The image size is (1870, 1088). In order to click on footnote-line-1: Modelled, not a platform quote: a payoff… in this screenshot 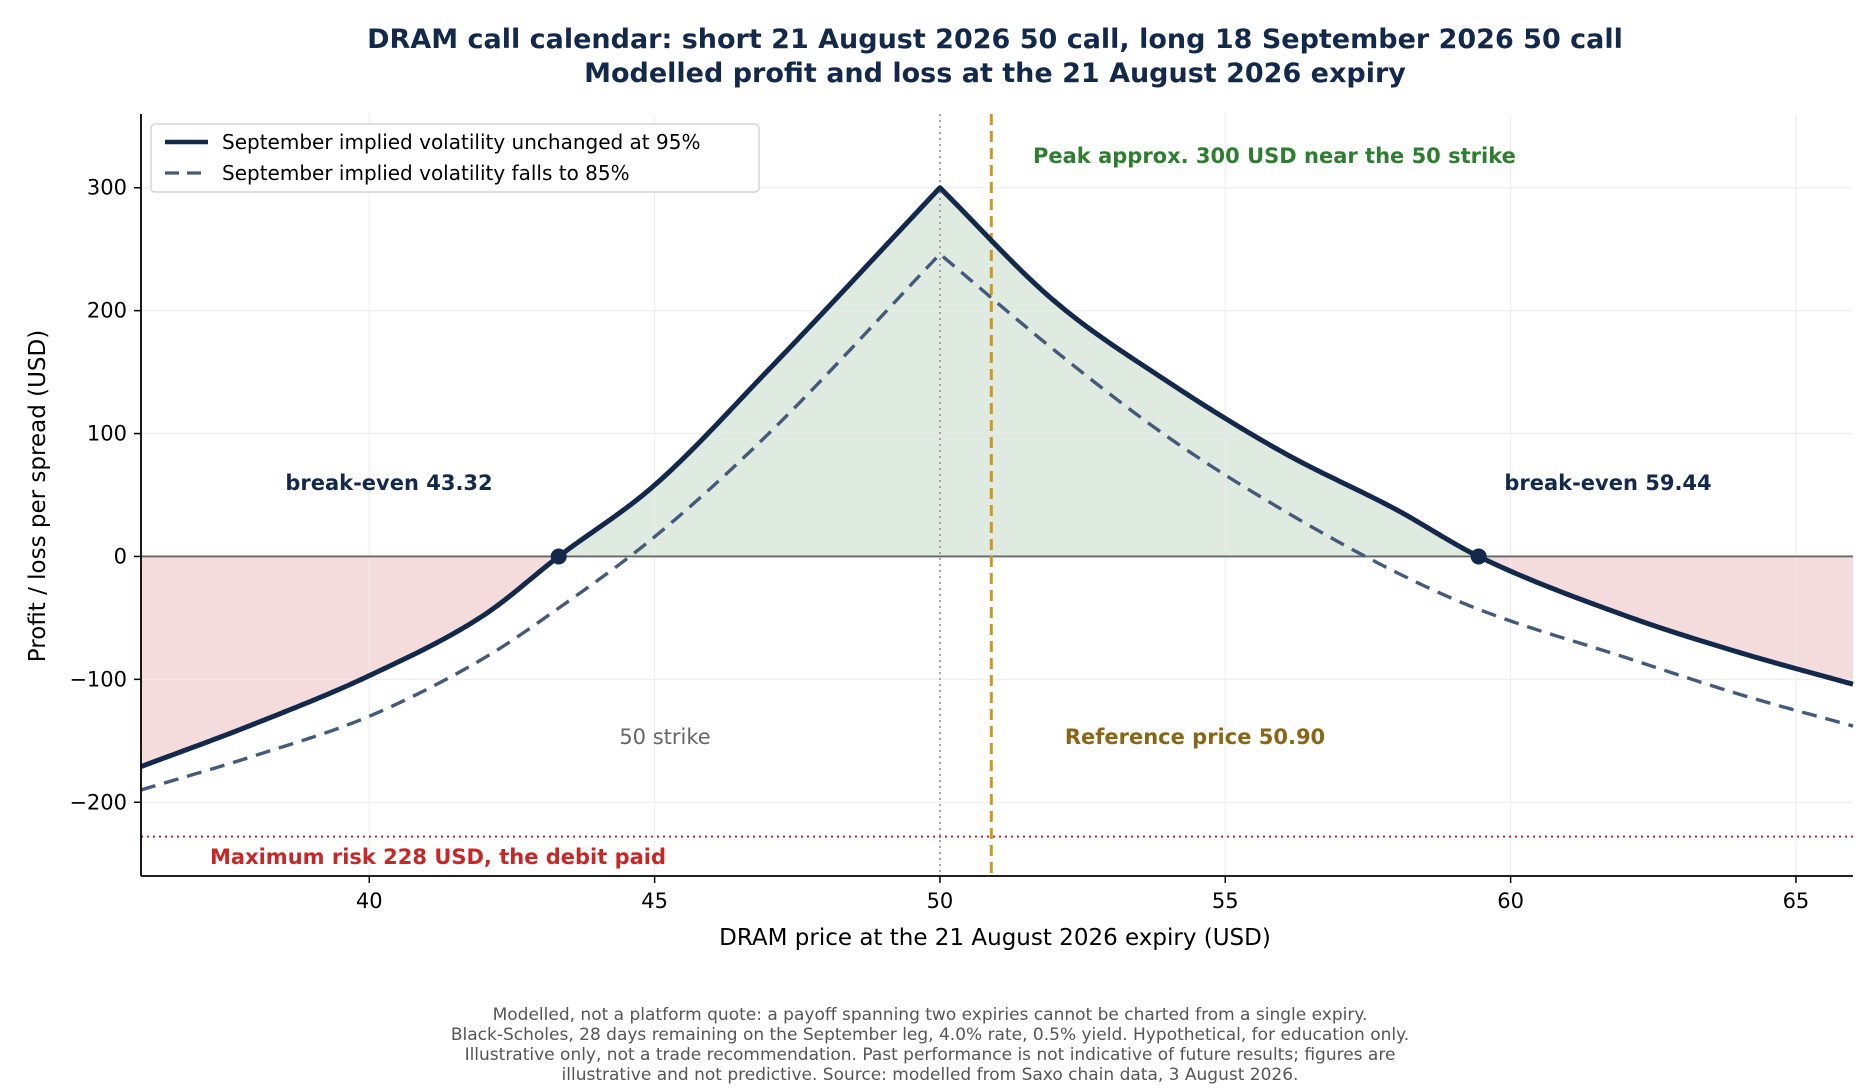, I will do `click(930, 1015)`.